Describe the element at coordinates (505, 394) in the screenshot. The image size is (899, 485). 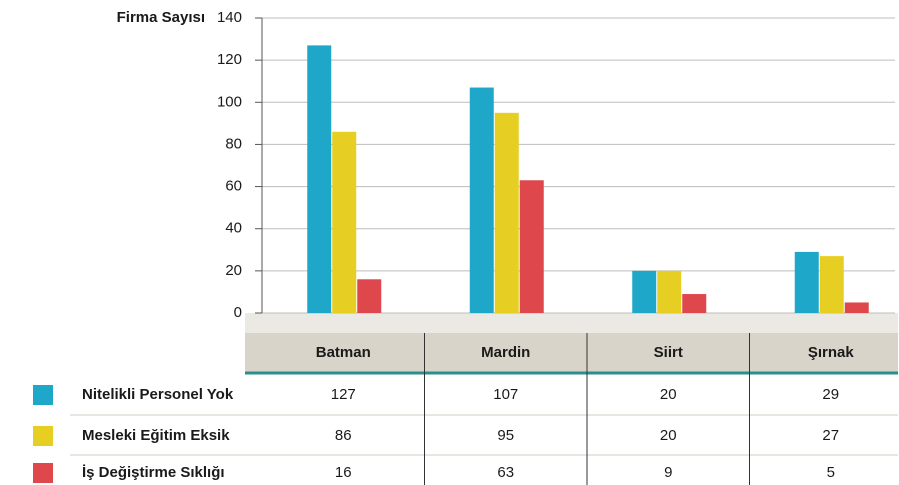
I see `table-cell: 107` at that location.